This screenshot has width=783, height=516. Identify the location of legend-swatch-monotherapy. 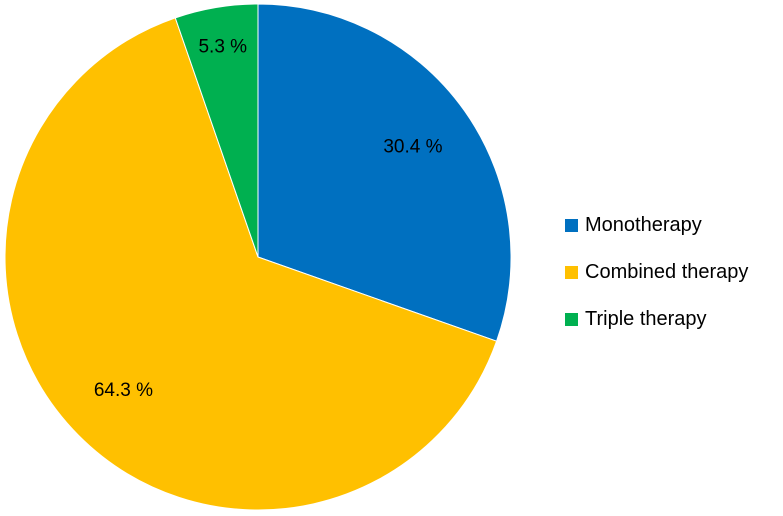
(571, 225).